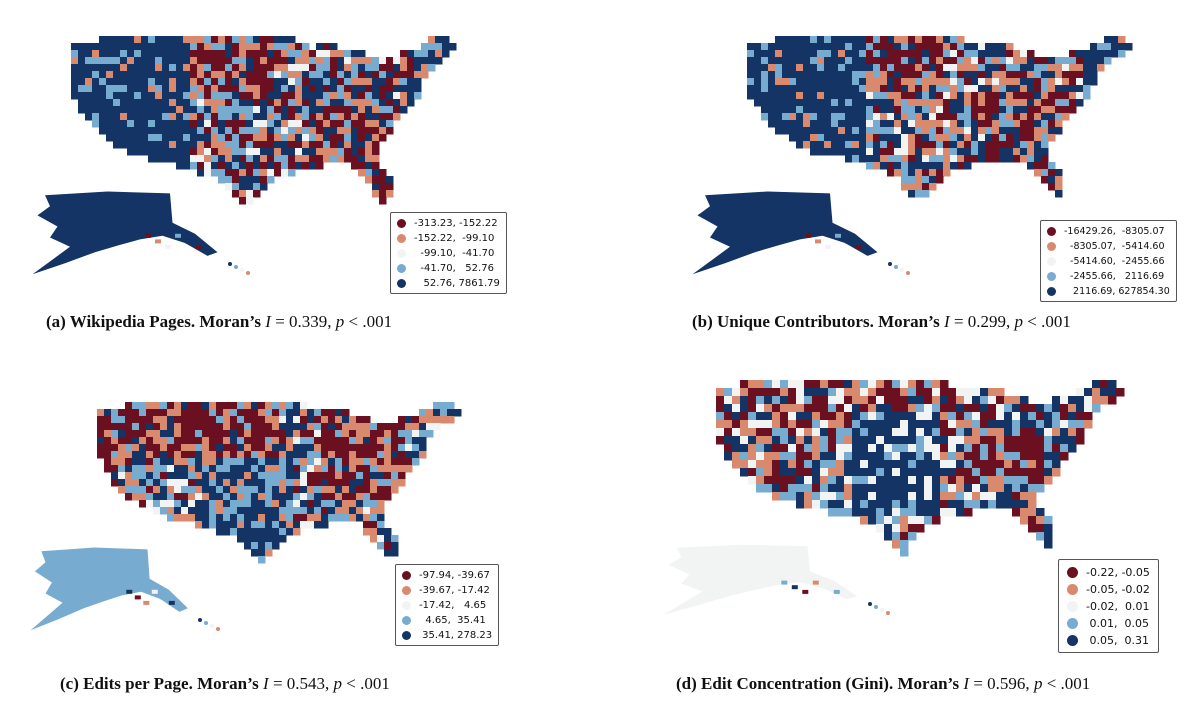 Image resolution: width=1200 pixels, height=711 pixels. What do you see at coordinates (858, 246) in the screenshot?
I see `alaska-region` at bounding box center [858, 246].